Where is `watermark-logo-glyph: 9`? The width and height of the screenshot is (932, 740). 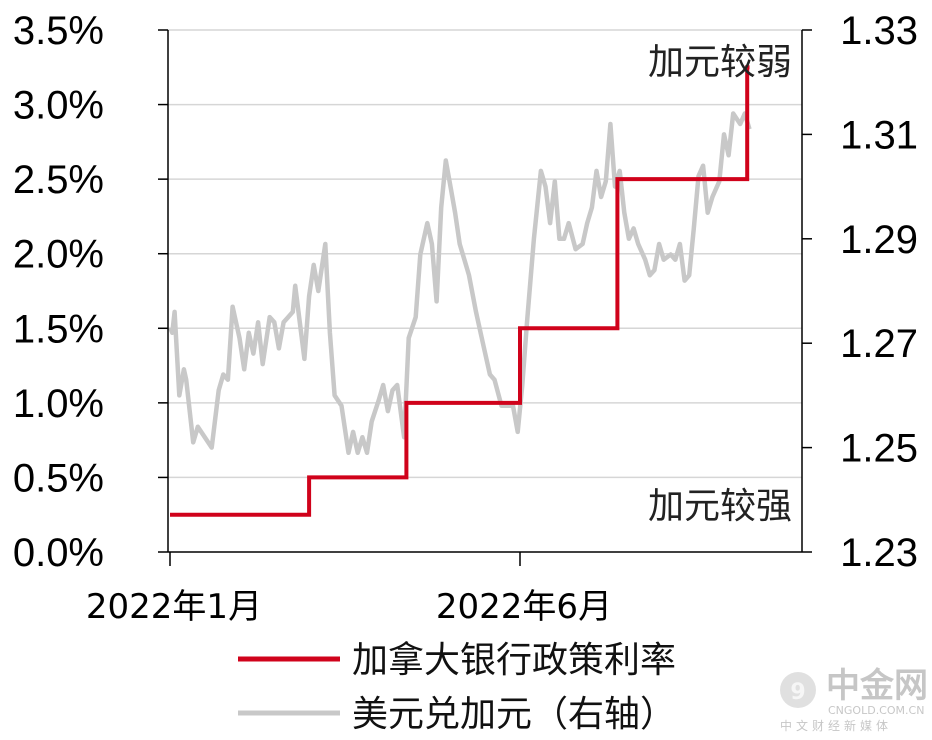 watermark-logo-glyph: 9 is located at coordinates (797, 692).